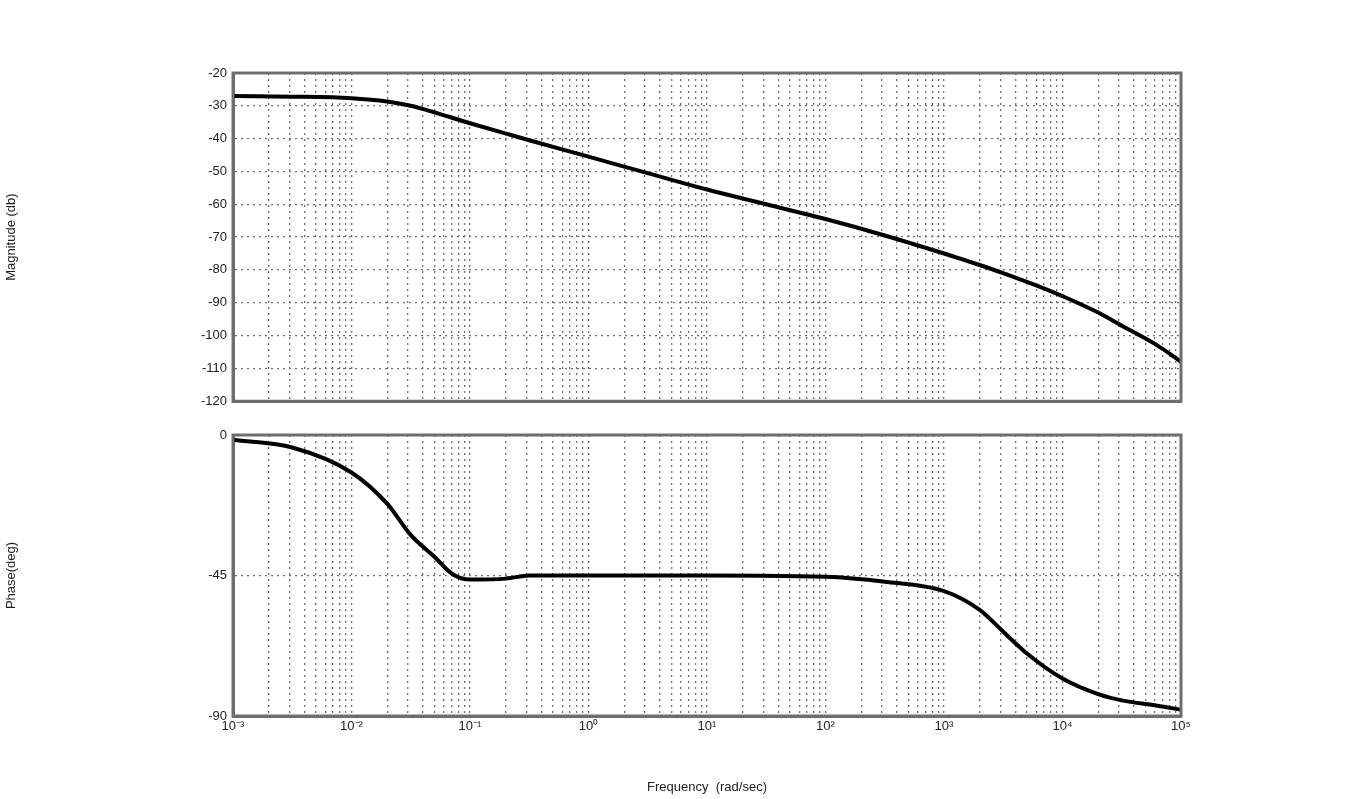 The image size is (1348, 799). What do you see at coordinates (223, 434) in the screenshot?
I see `y-tick-label: 0` at bounding box center [223, 434].